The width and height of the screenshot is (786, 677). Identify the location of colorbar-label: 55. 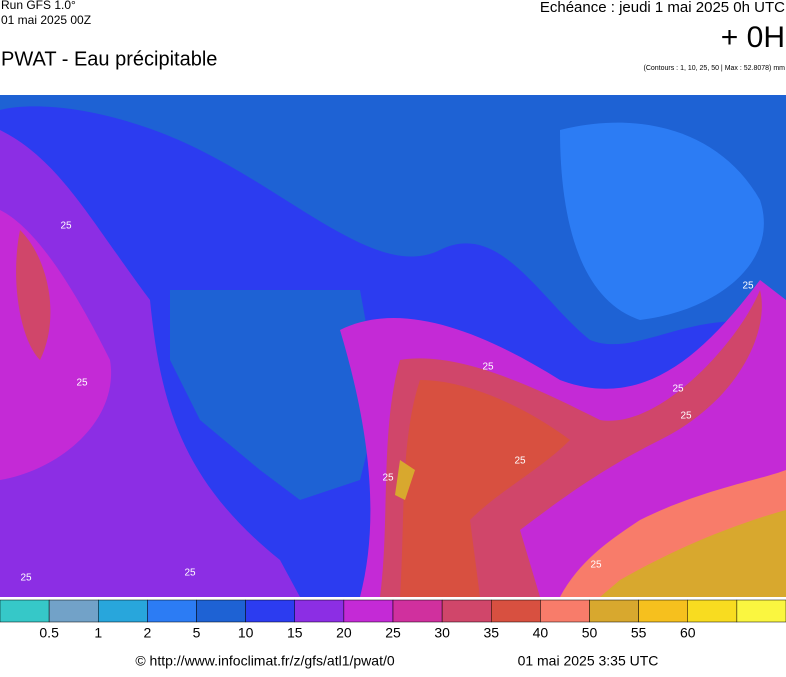
(639, 633).